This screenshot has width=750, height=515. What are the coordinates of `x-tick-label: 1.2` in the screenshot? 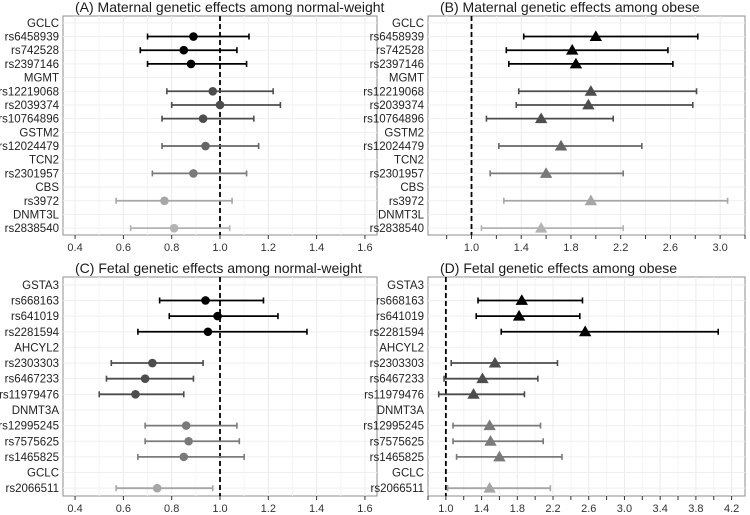 It's located at (268, 248).